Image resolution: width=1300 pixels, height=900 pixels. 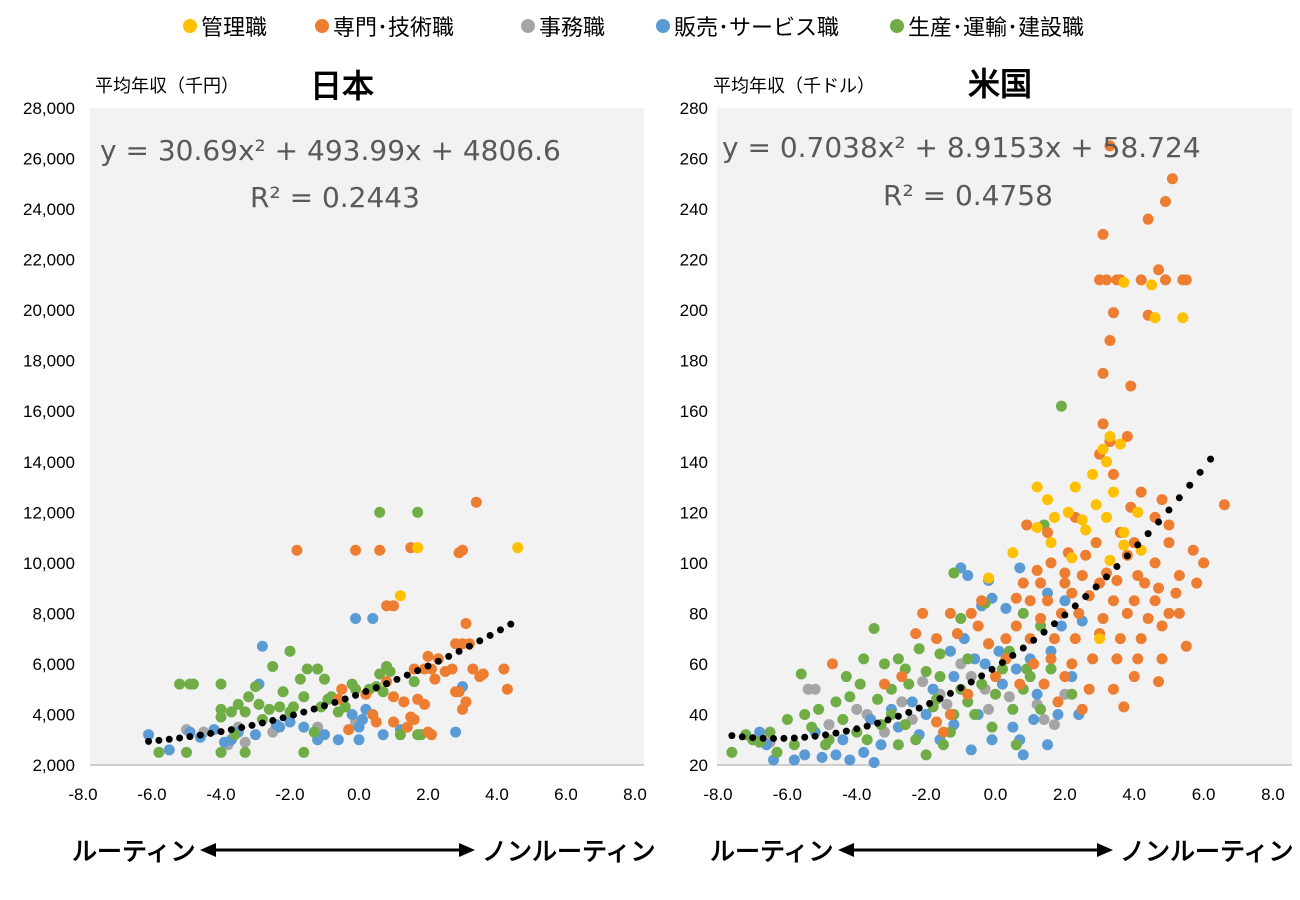 I want to click on us-r2: R² = 0.4758, so click(x=968, y=195).